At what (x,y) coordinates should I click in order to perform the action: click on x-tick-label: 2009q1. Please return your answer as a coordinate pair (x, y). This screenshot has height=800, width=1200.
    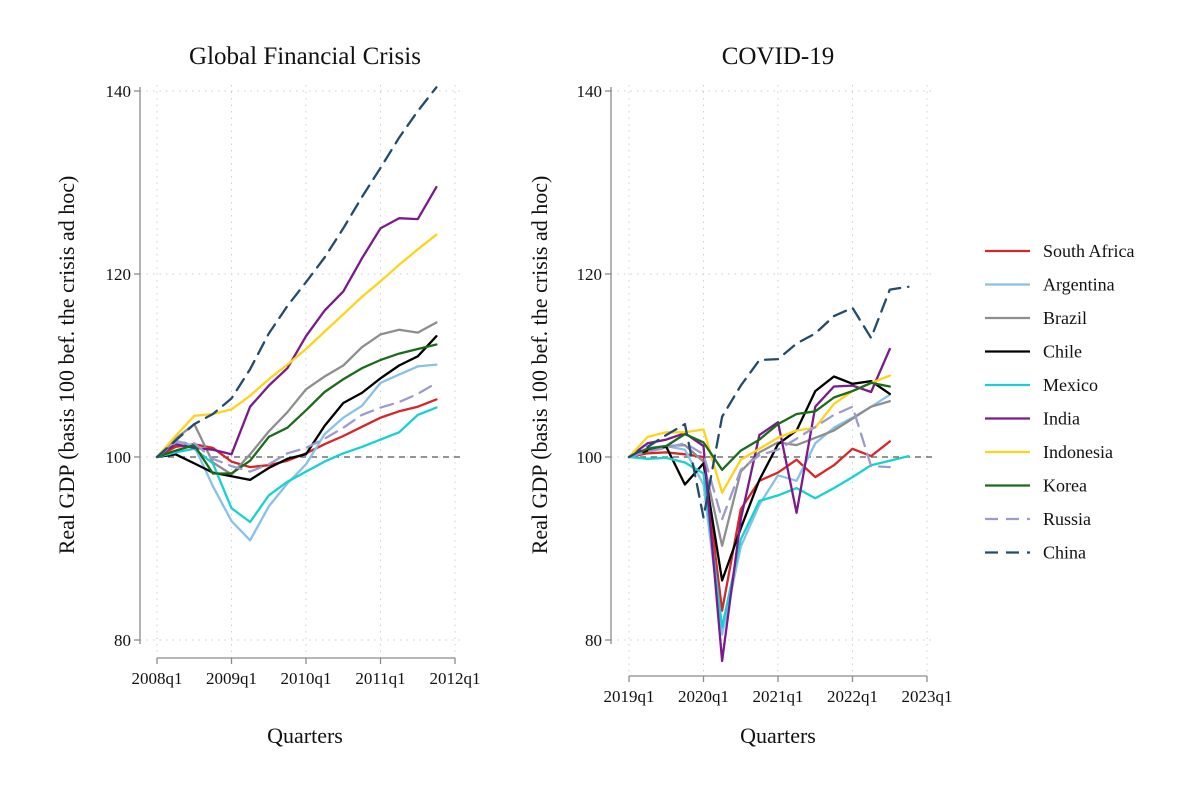
    Looking at the image, I should click on (231, 678).